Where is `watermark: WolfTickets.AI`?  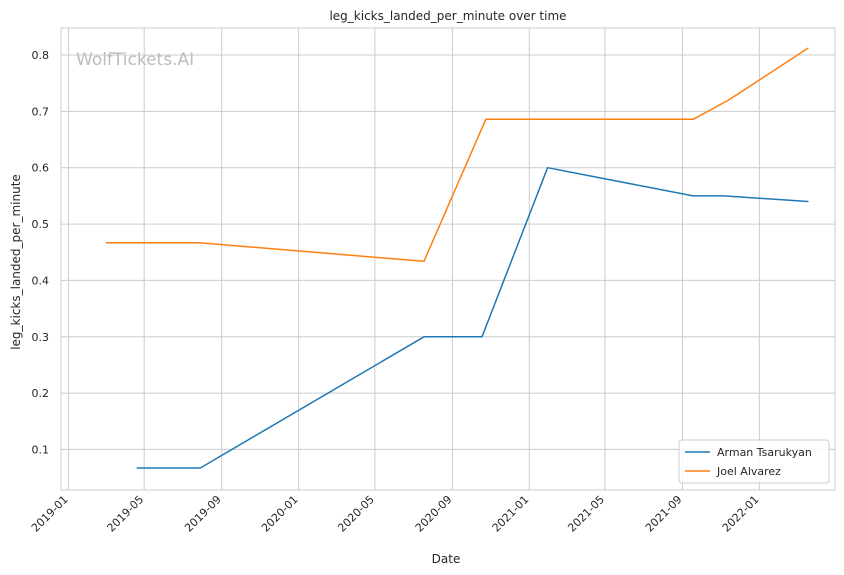 watermark: WolfTickets.AI is located at coordinates (135, 60).